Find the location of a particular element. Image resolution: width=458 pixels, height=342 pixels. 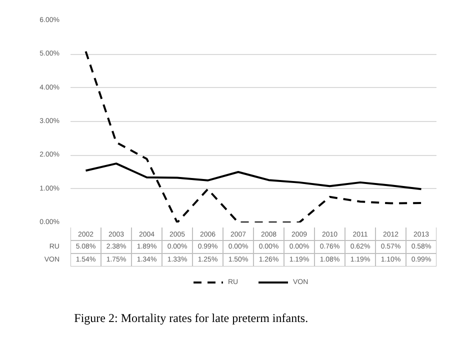

caption: Figure 2: Mortality rates for late preterm infants. is located at coordinates (191, 317).